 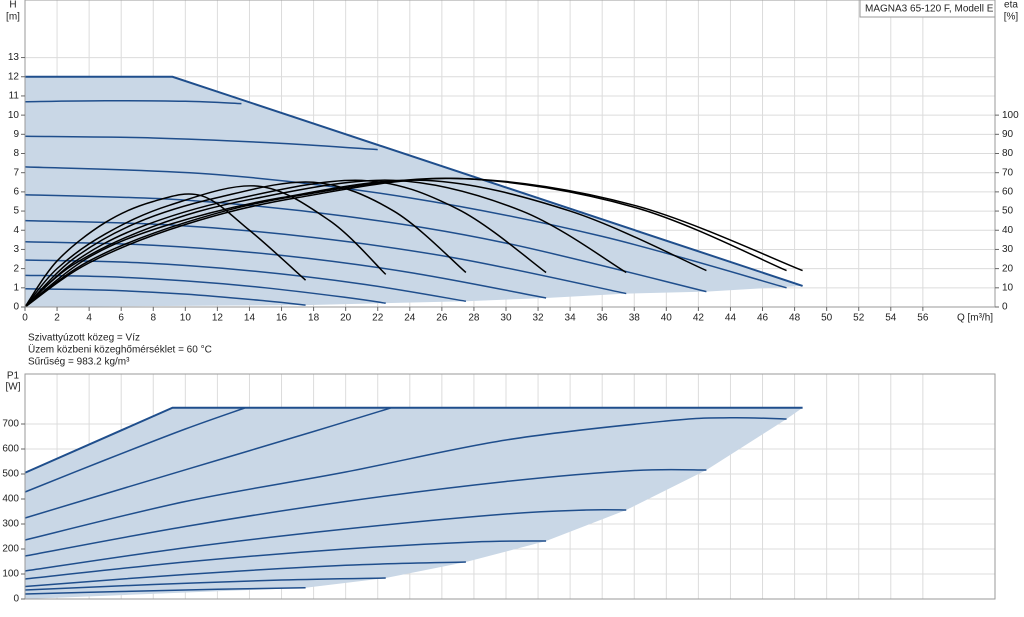 What do you see at coordinates (13, 387) in the screenshot?
I see `y-unit: [W]` at bounding box center [13, 387].